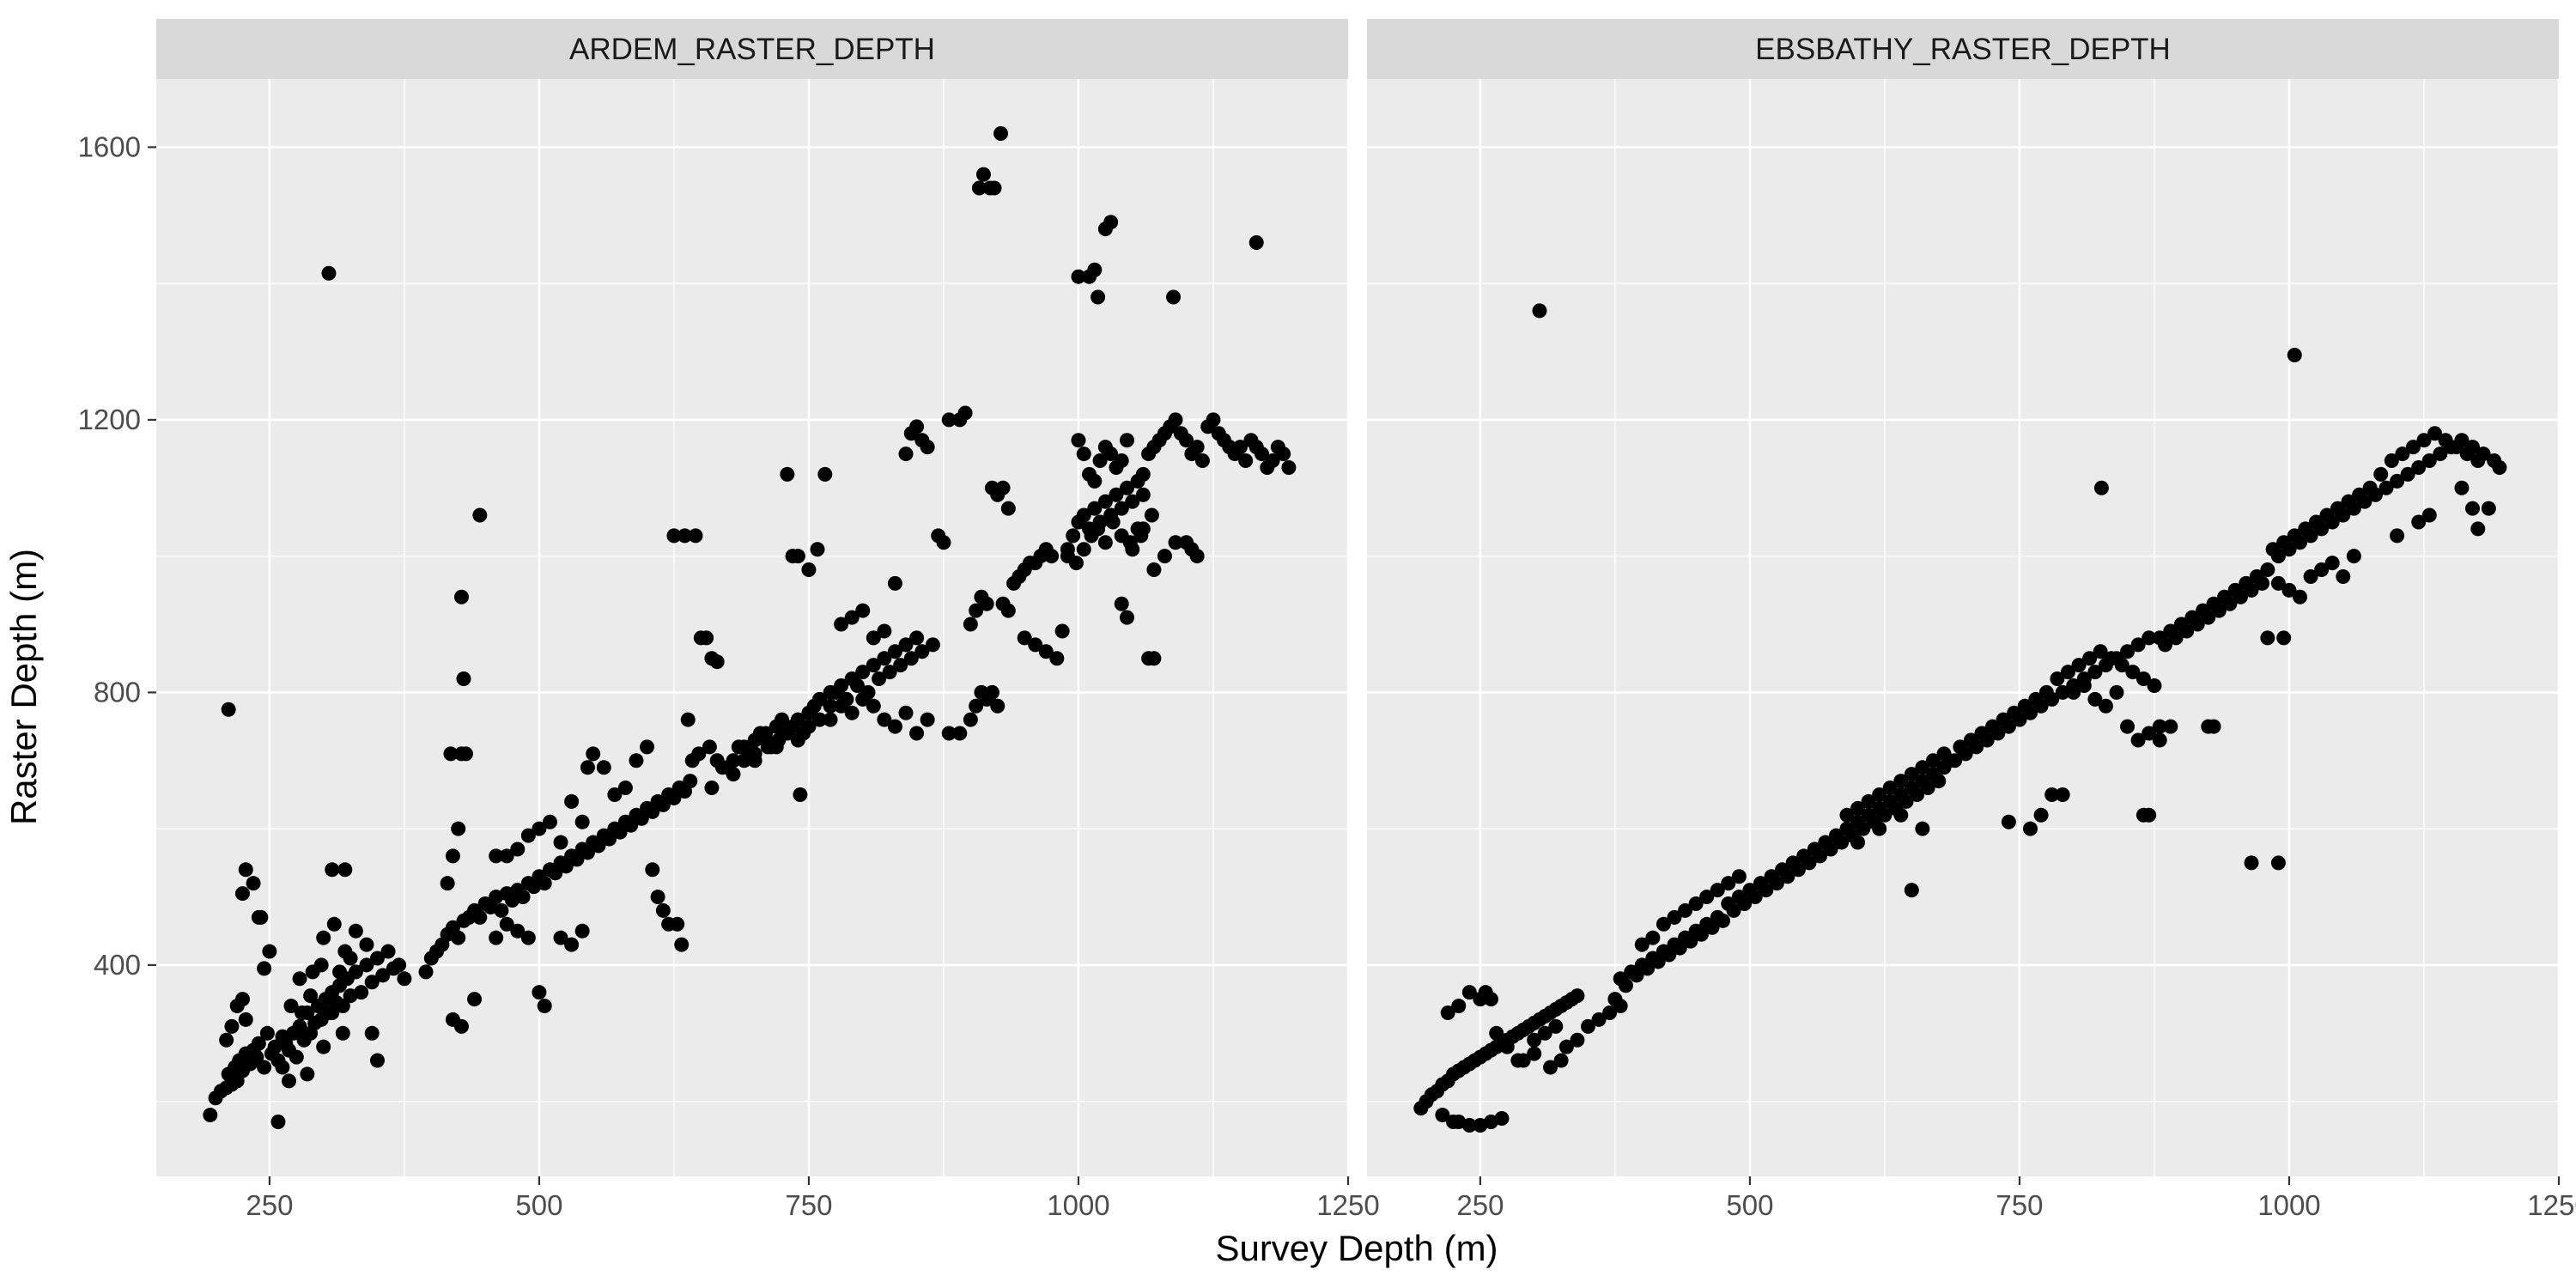 The width and height of the screenshot is (2576, 1288). What do you see at coordinates (109, 420) in the screenshot?
I see `y-tick-label: 1200` at bounding box center [109, 420].